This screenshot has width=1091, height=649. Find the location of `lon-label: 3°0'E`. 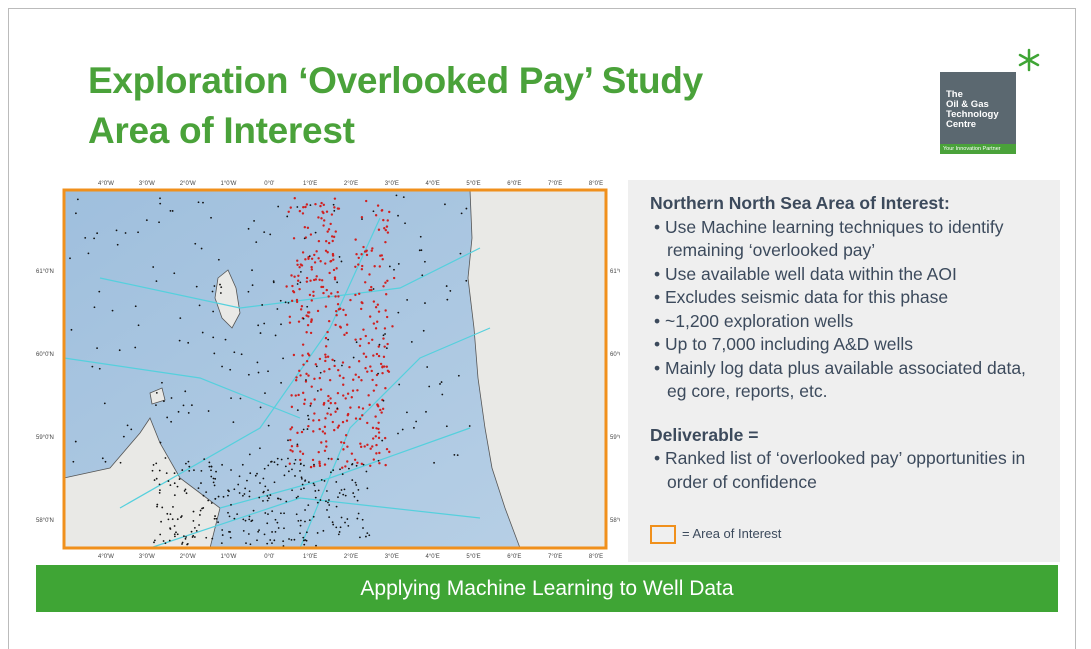

lon-label: 3°0'E is located at coordinates (392, 184).